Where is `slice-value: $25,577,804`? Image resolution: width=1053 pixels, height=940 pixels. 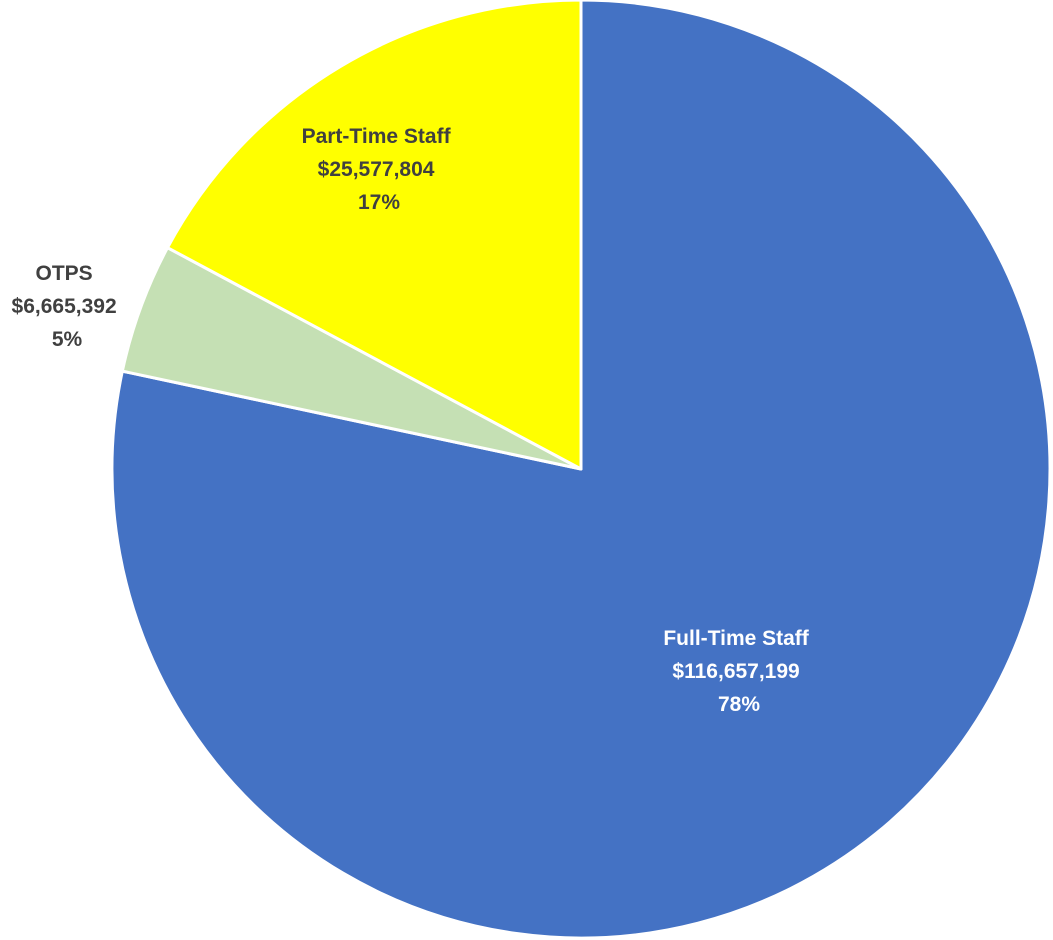
slice-value: $25,577,804 is located at coordinates (376, 169).